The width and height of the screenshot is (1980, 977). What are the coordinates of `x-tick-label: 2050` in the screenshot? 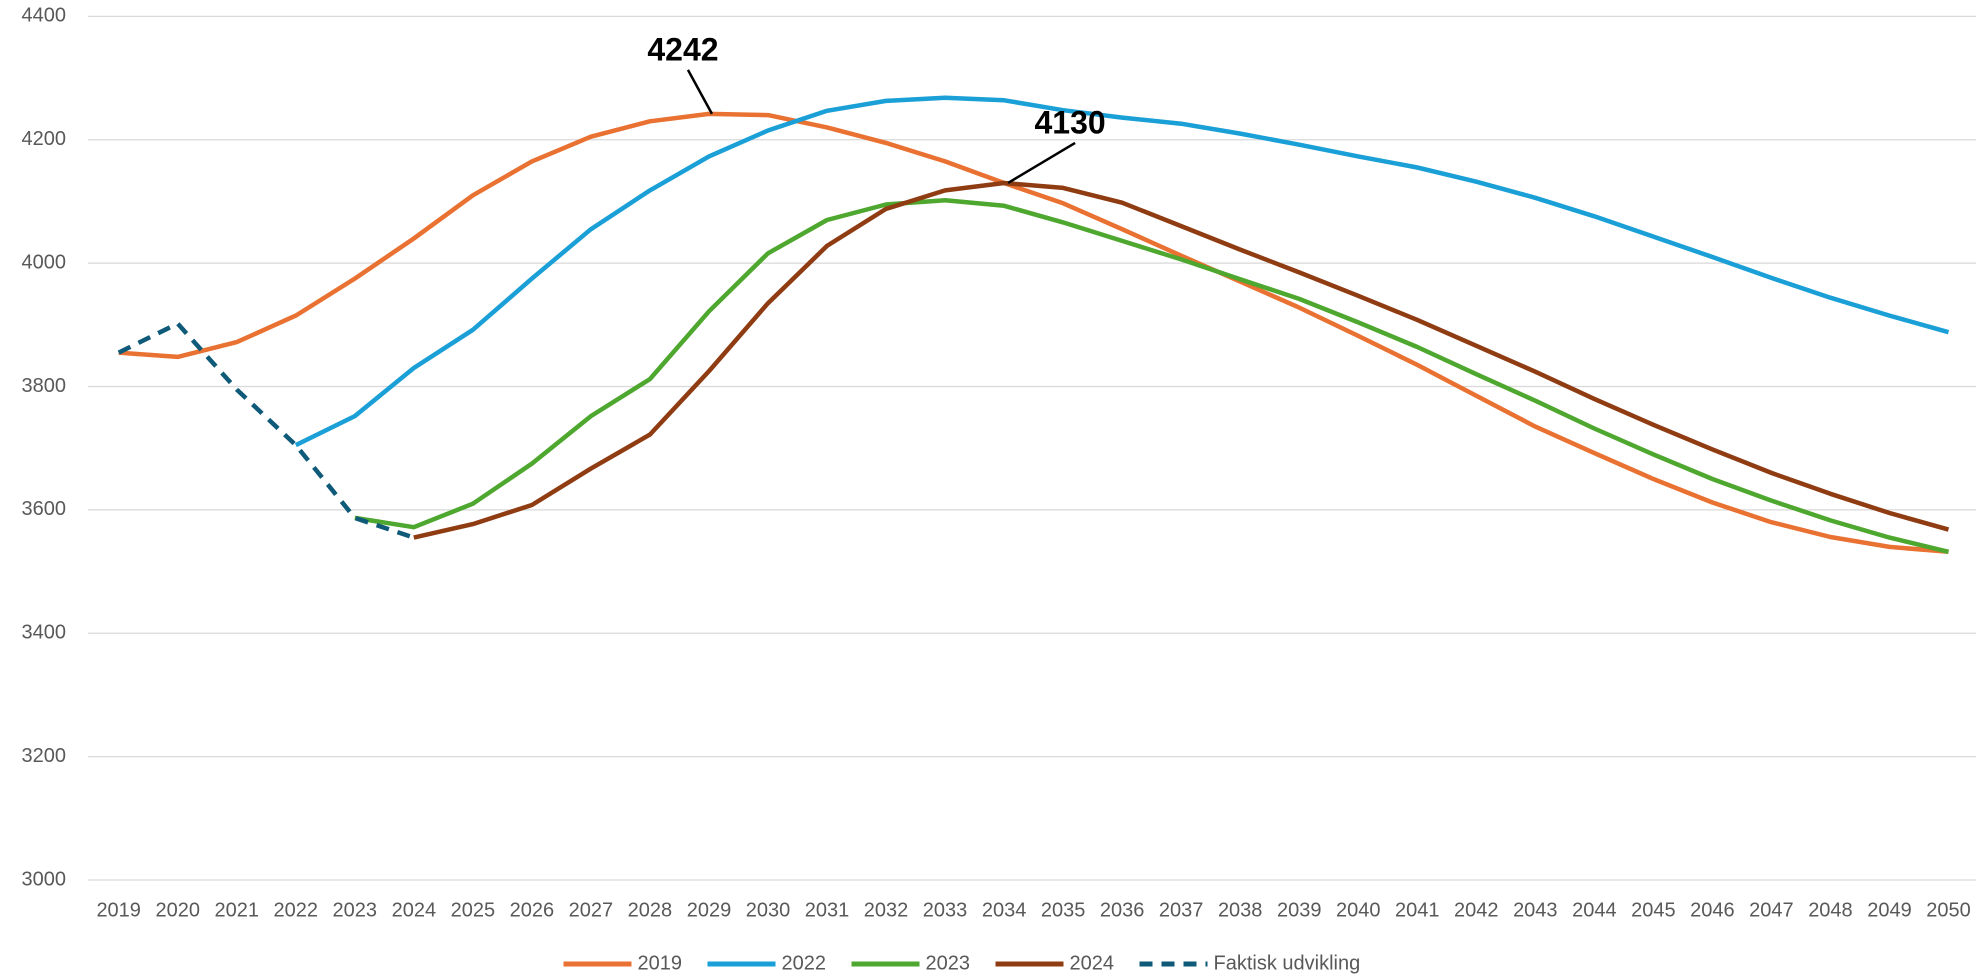 It's located at (1948, 910).